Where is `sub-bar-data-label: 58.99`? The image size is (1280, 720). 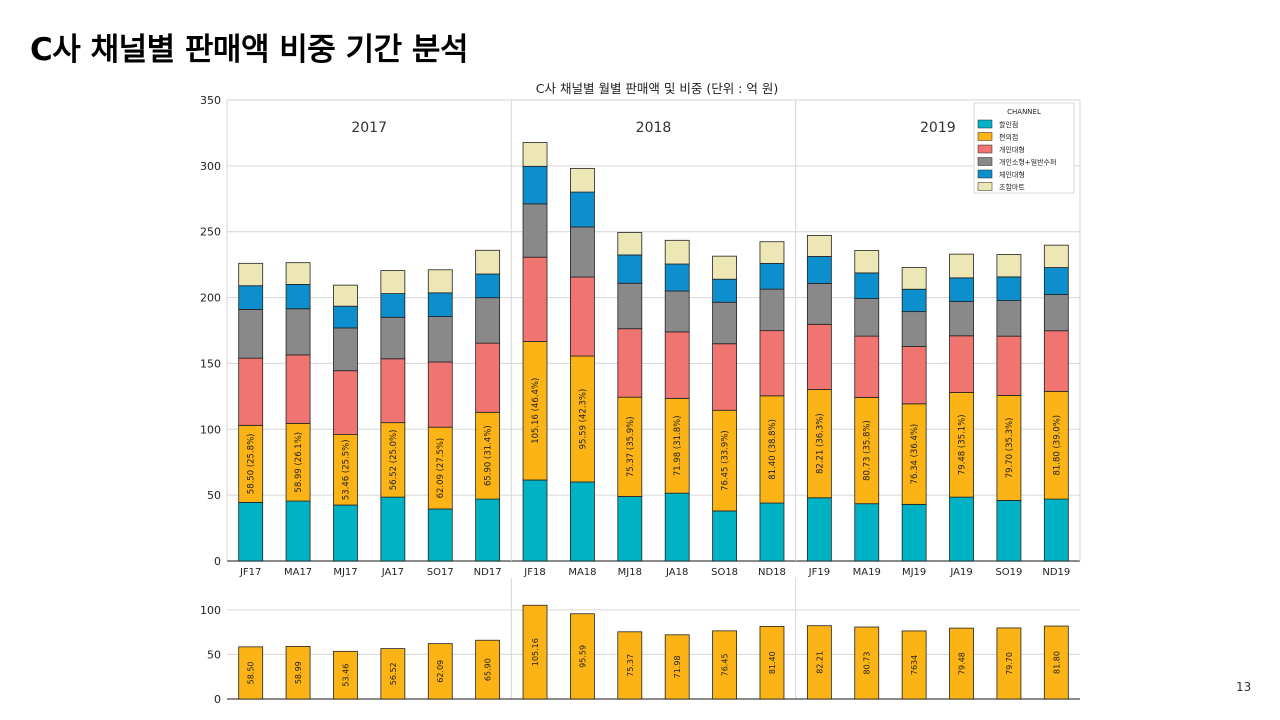
sub-bar-data-label: 58.99 is located at coordinates (298, 672).